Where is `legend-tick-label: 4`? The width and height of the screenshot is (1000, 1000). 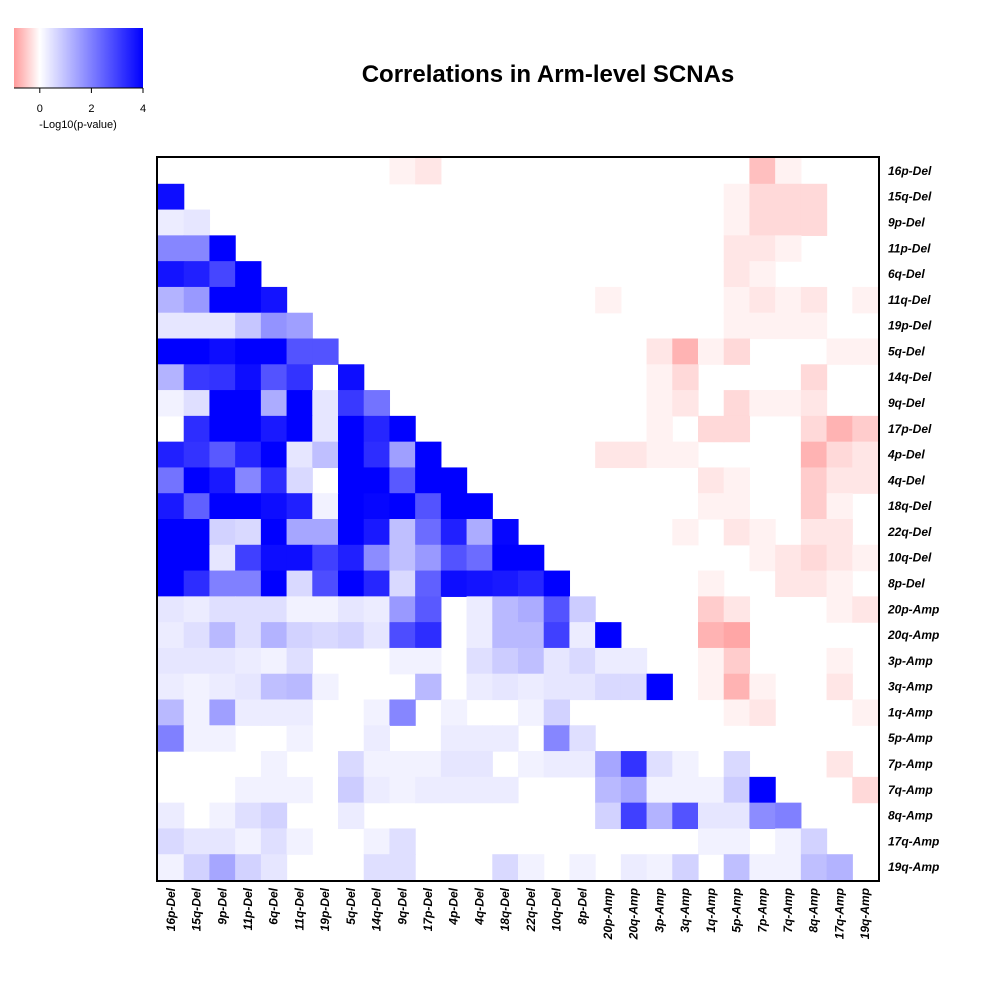
legend-tick-label: 4 is located at coordinates (143, 109).